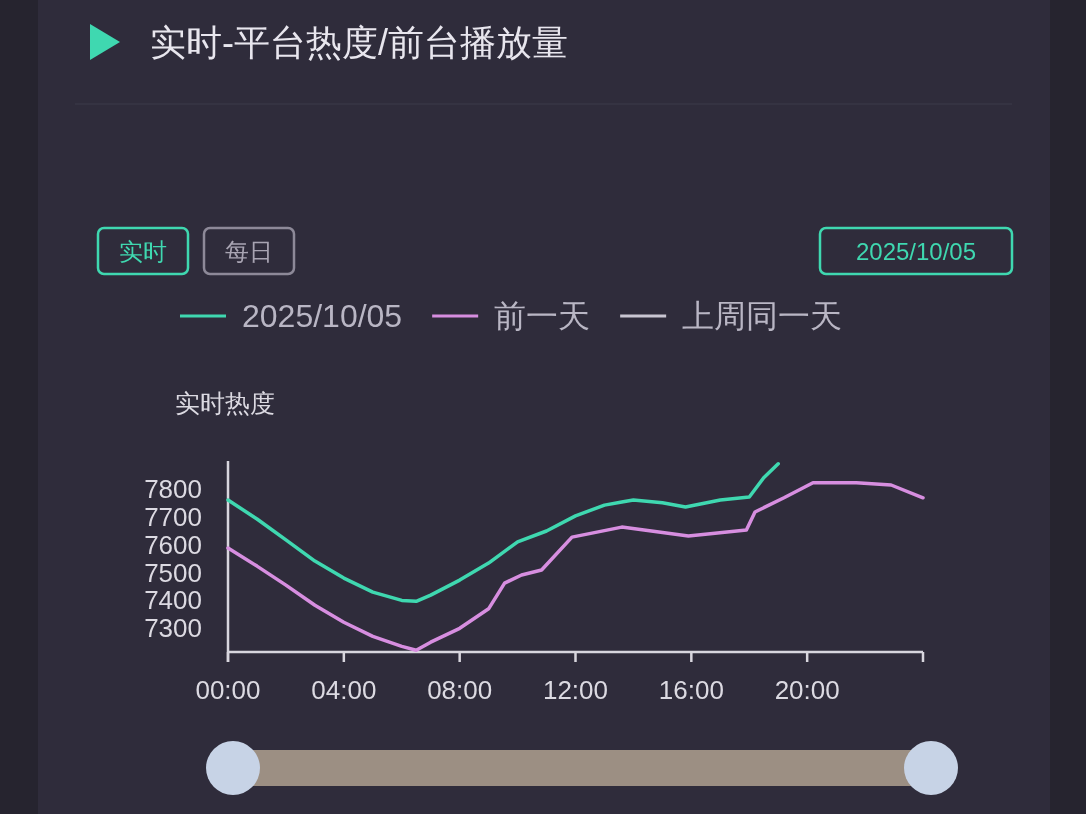  What do you see at coordinates (249, 251) in the screenshot?
I see `text: 每日` at bounding box center [249, 251].